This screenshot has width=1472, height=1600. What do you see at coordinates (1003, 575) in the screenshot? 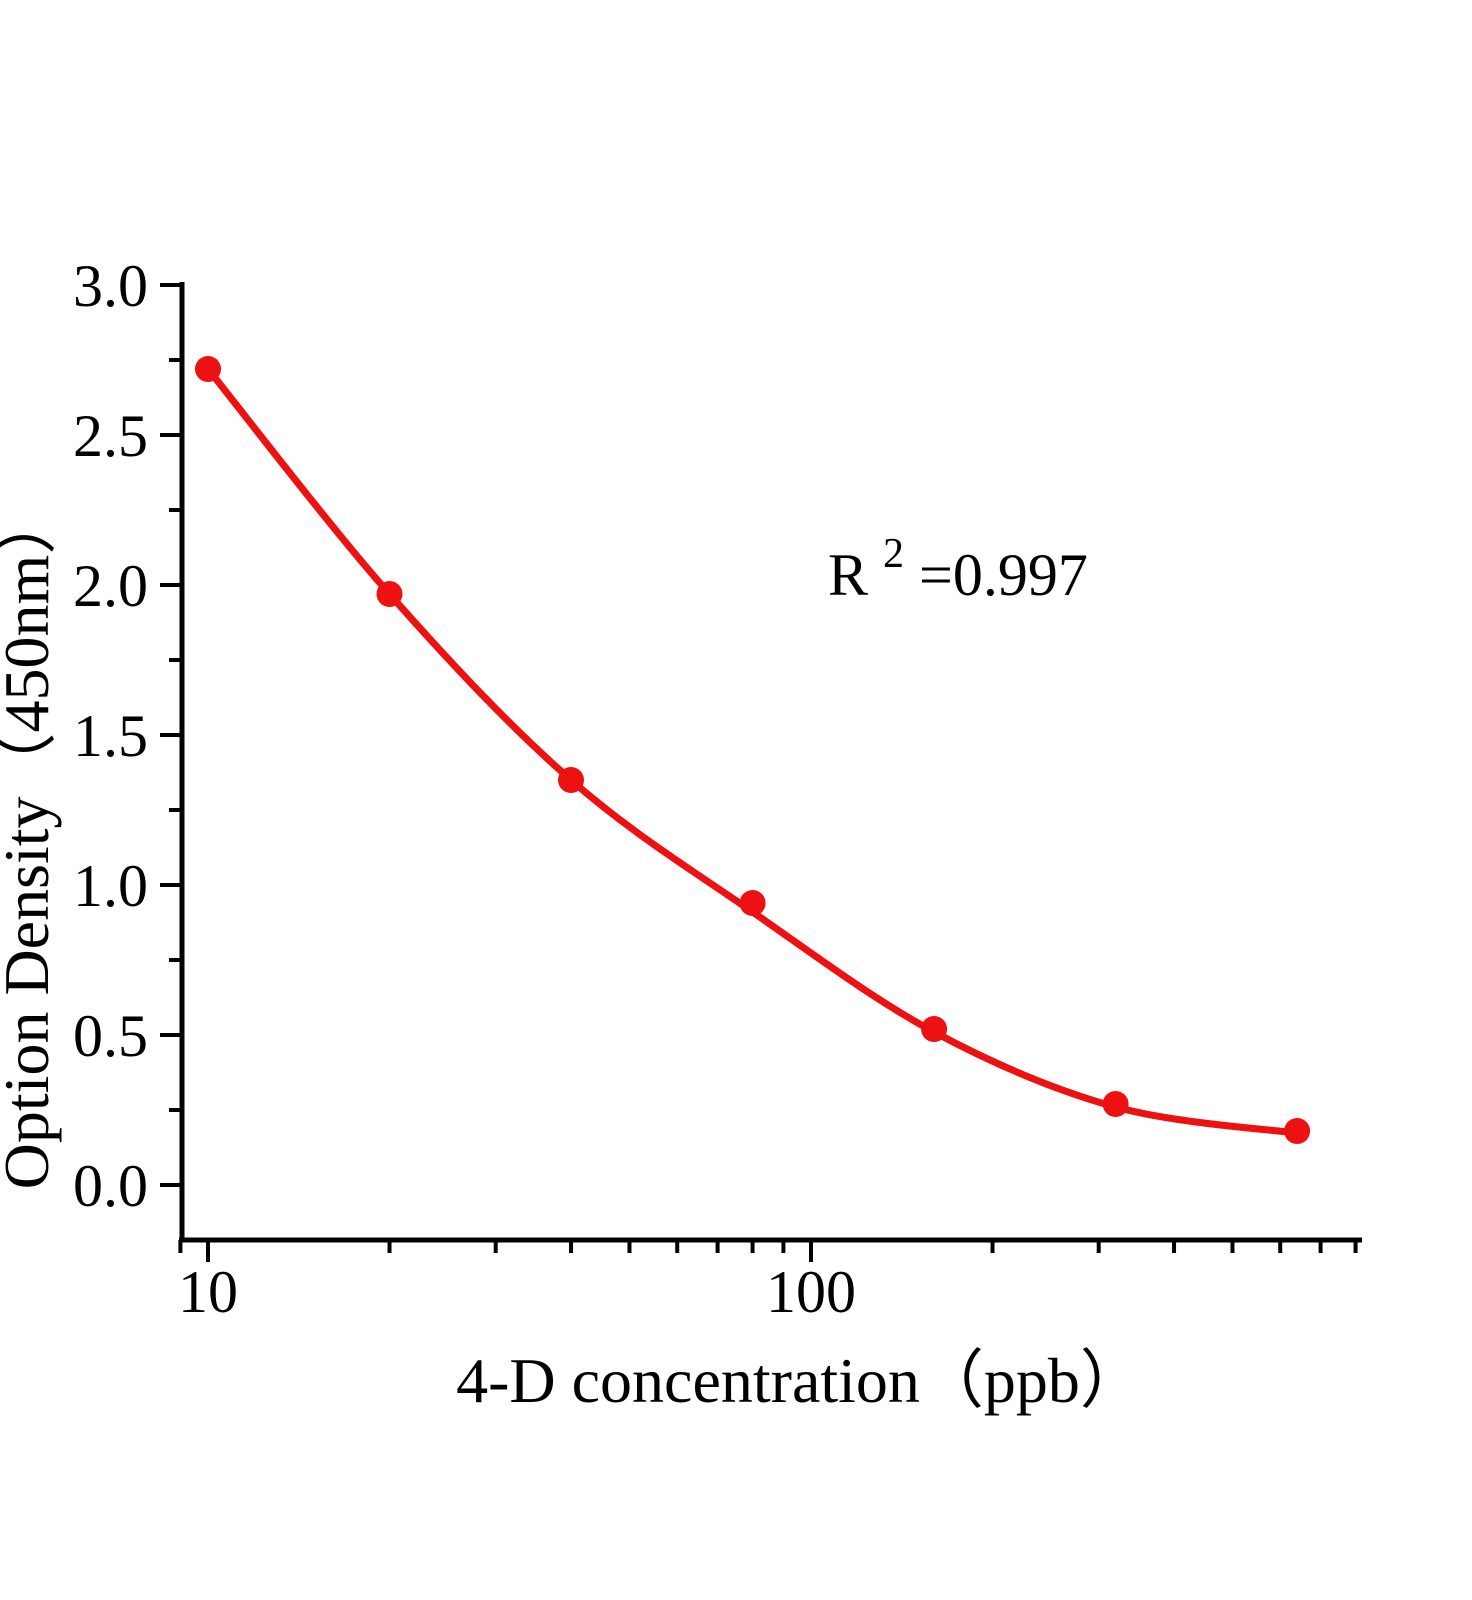
I see `r-squared-suffix: =0.997` at bounding box center [1003, 575].